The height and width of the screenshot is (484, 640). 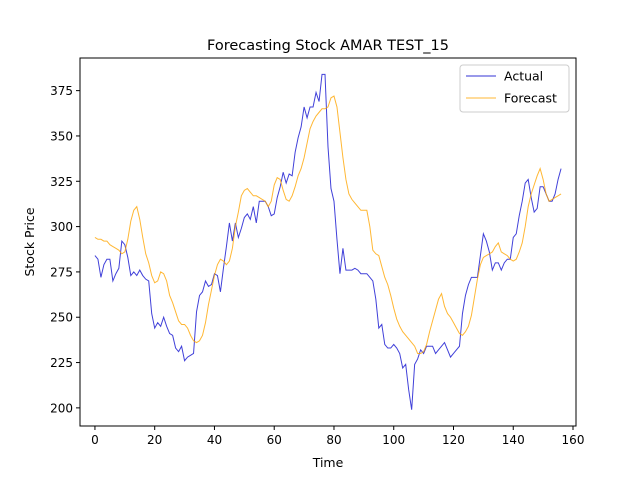 What do you see at coordinates (453, 440) in the screenshot?
I see `x-tick-label: 120` at bounding box center [453, 440].